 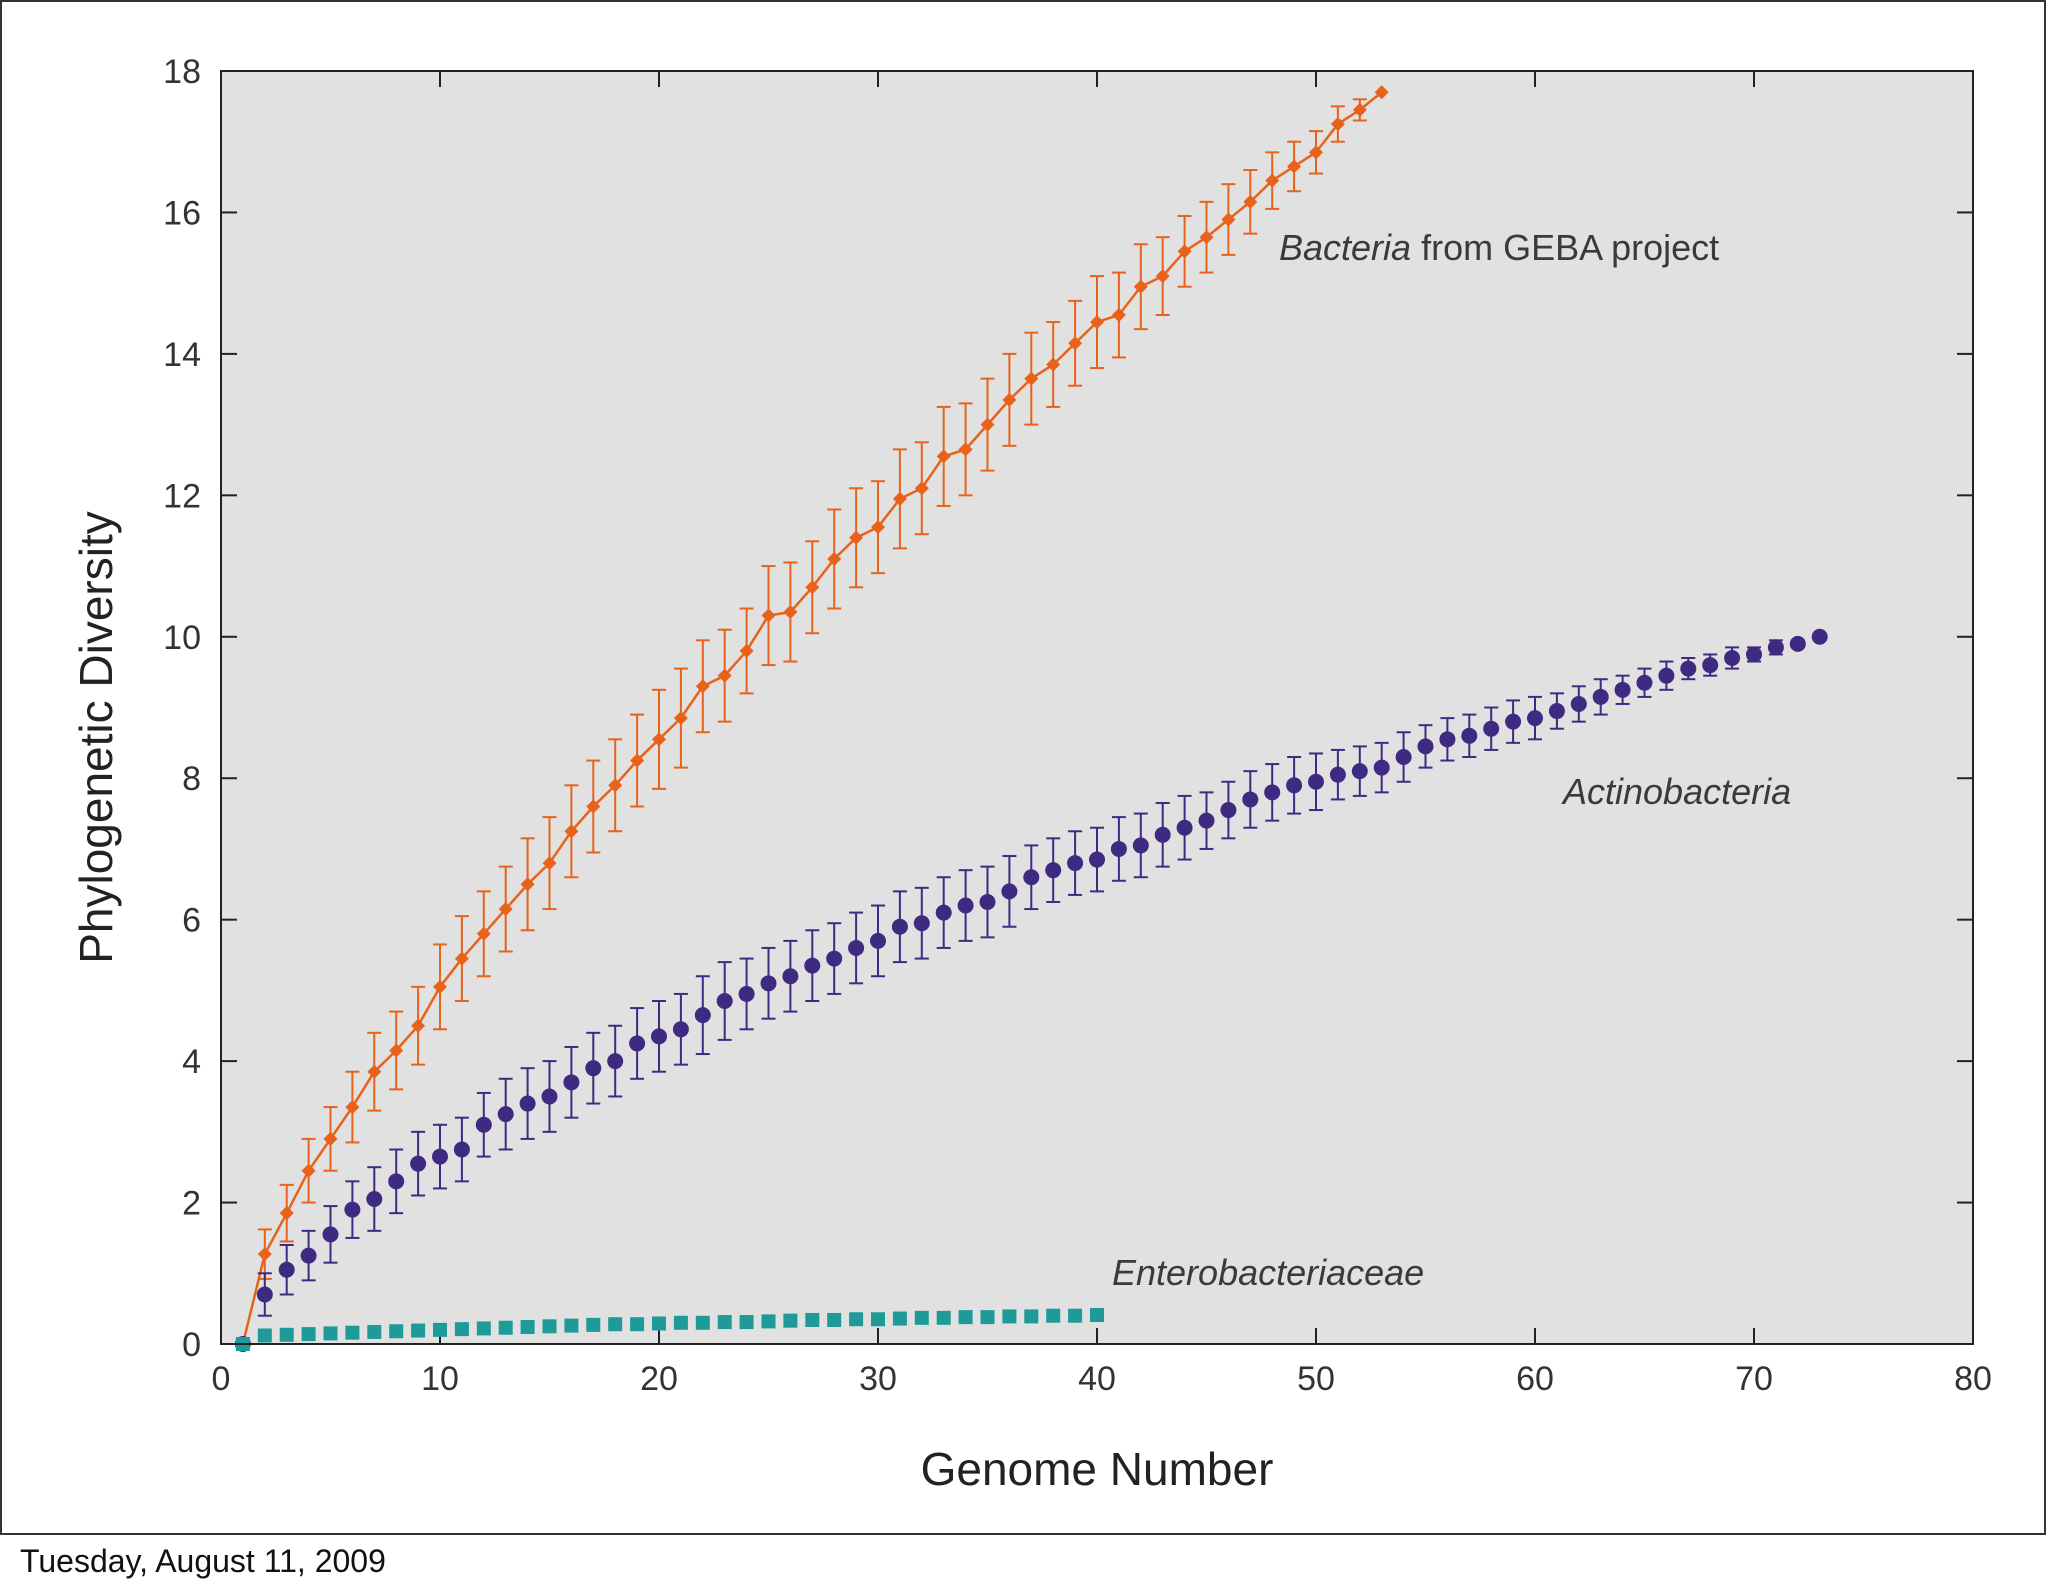 I want to click on x-tick-label: 50, so click(x=1316, y=1379).